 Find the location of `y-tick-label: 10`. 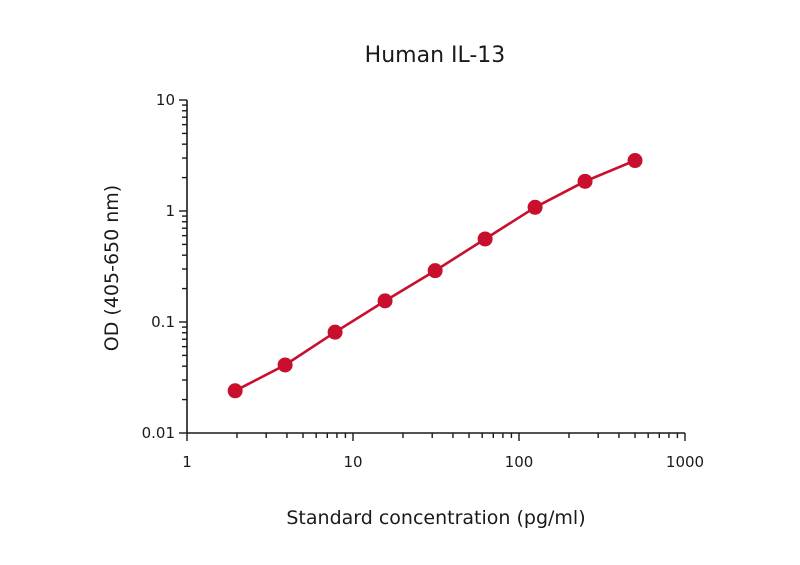

y-tick-label: 10 is located at coordinates (165, 100).